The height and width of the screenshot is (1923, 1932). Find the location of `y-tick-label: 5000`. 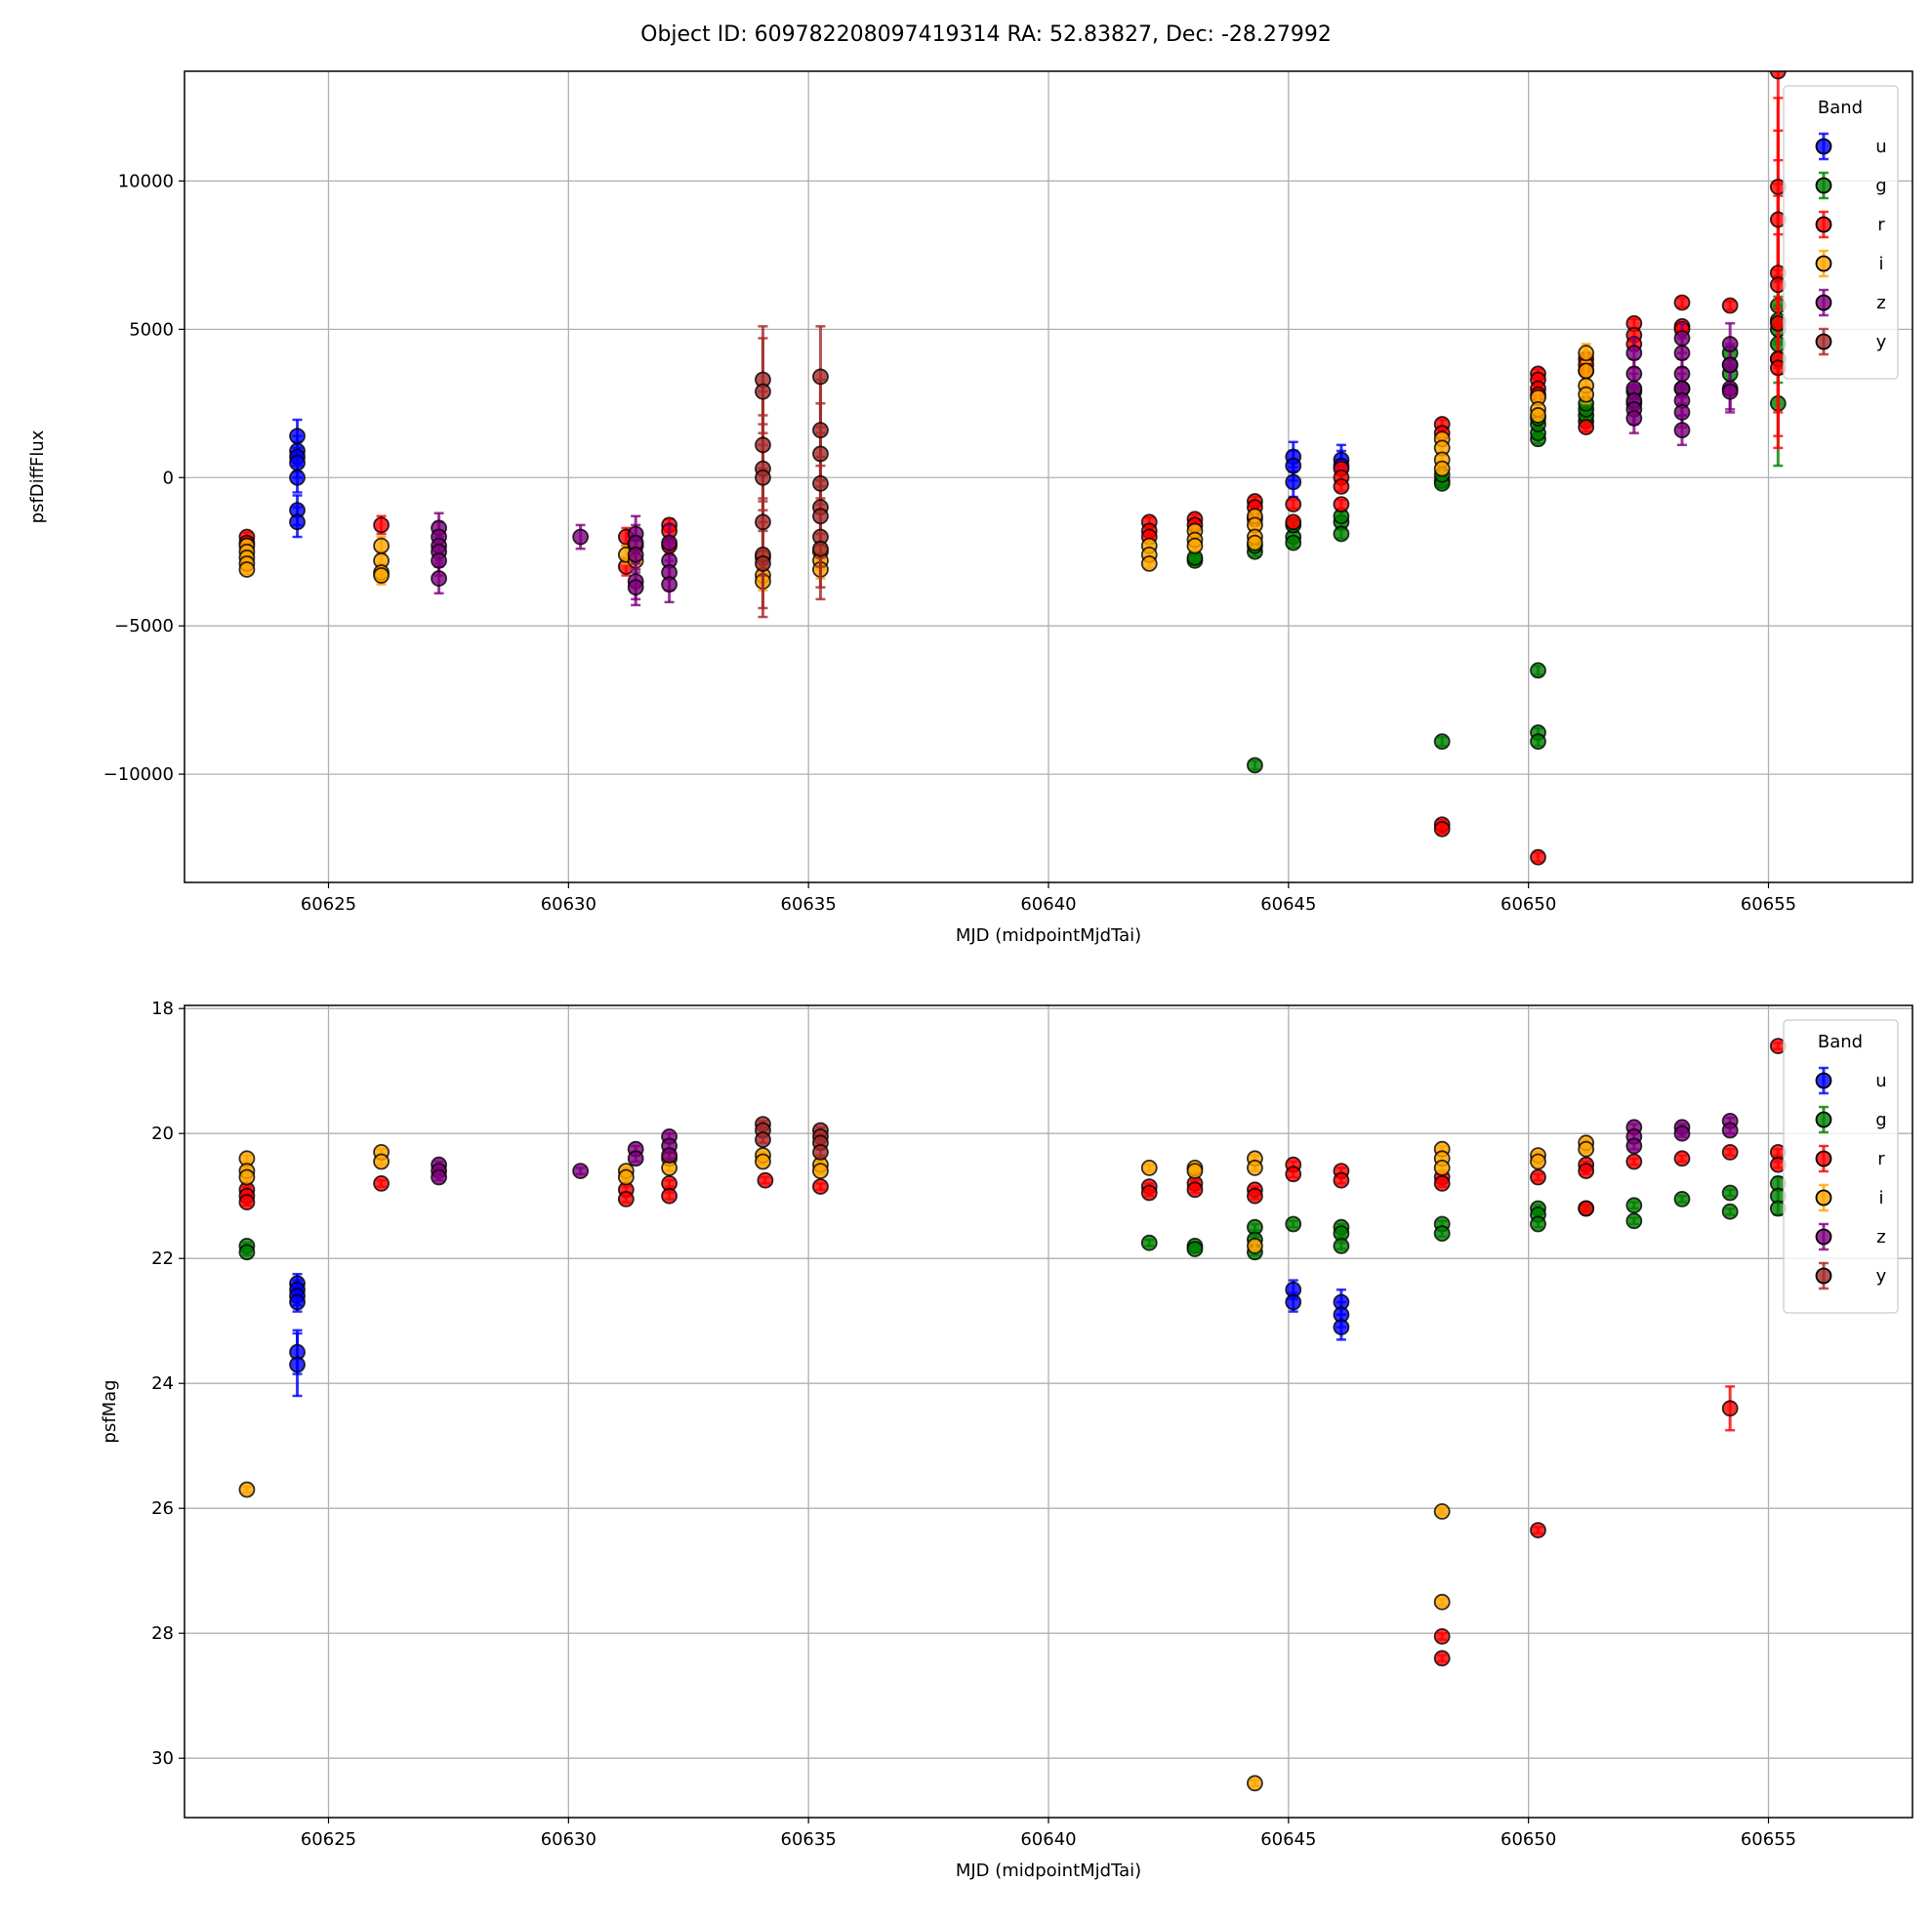

y-tick-label: 5000 is located at coordinates (151, 329).